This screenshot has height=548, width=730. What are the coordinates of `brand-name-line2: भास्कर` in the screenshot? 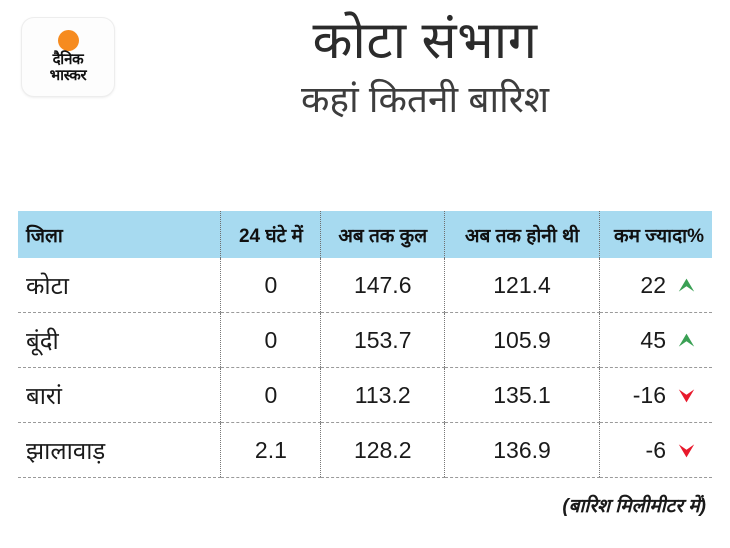 It's located at (68, 75).